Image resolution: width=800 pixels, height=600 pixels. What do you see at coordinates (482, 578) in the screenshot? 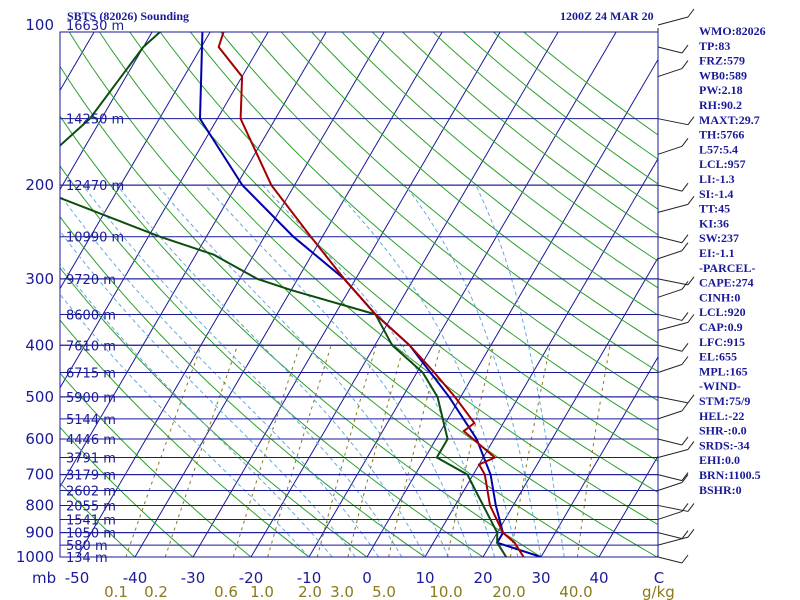
I see `temperature-tick-label: 20` at bounding box center [482, 578].